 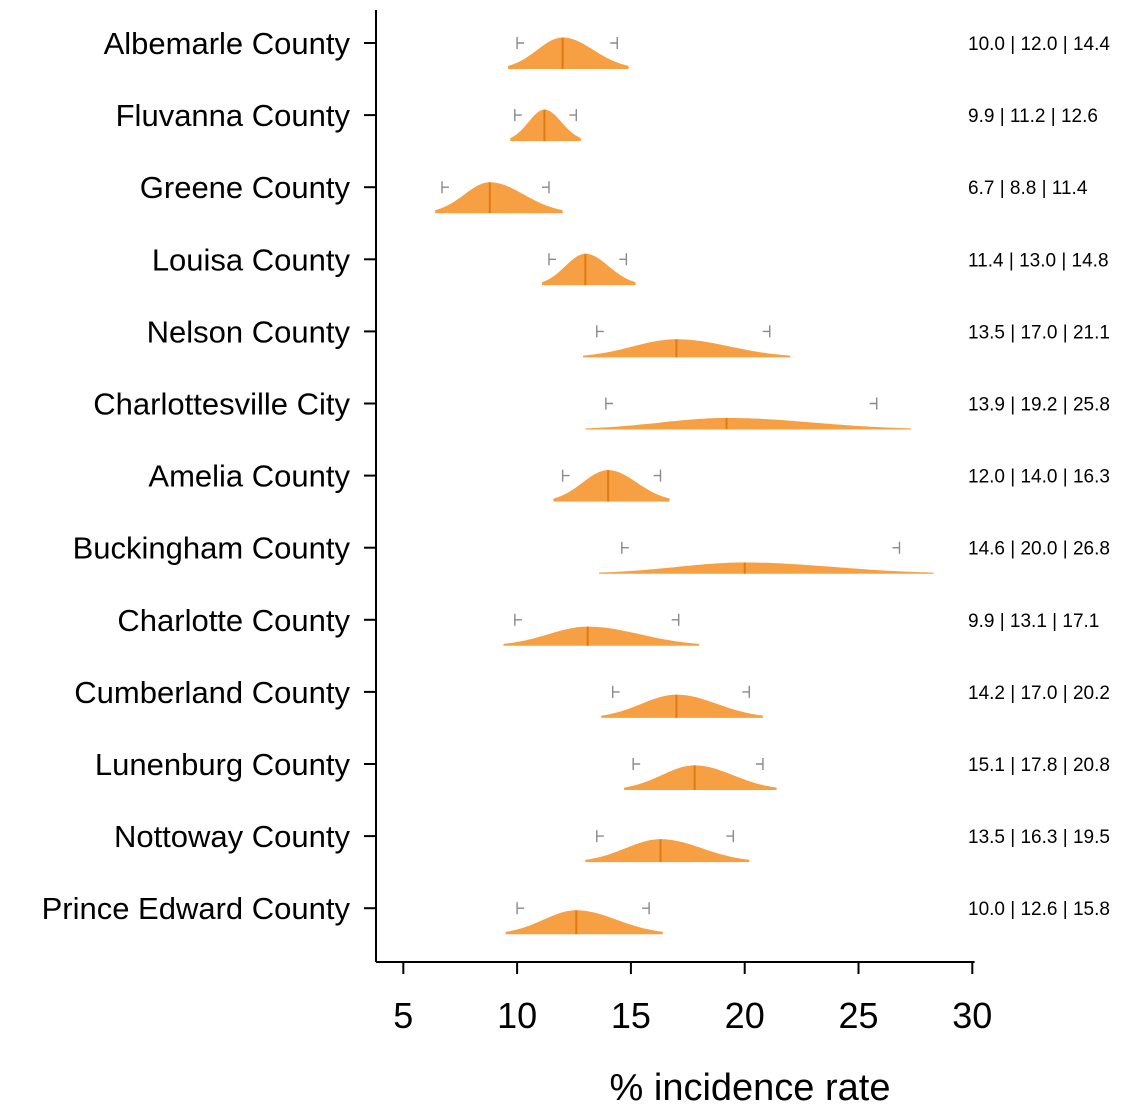 What do you see at coordinates (1039, 549) in the screenshot?
I see `value-annotation: 14.6 | 20.0 | 26.8` at bounding box center [1039, 549].